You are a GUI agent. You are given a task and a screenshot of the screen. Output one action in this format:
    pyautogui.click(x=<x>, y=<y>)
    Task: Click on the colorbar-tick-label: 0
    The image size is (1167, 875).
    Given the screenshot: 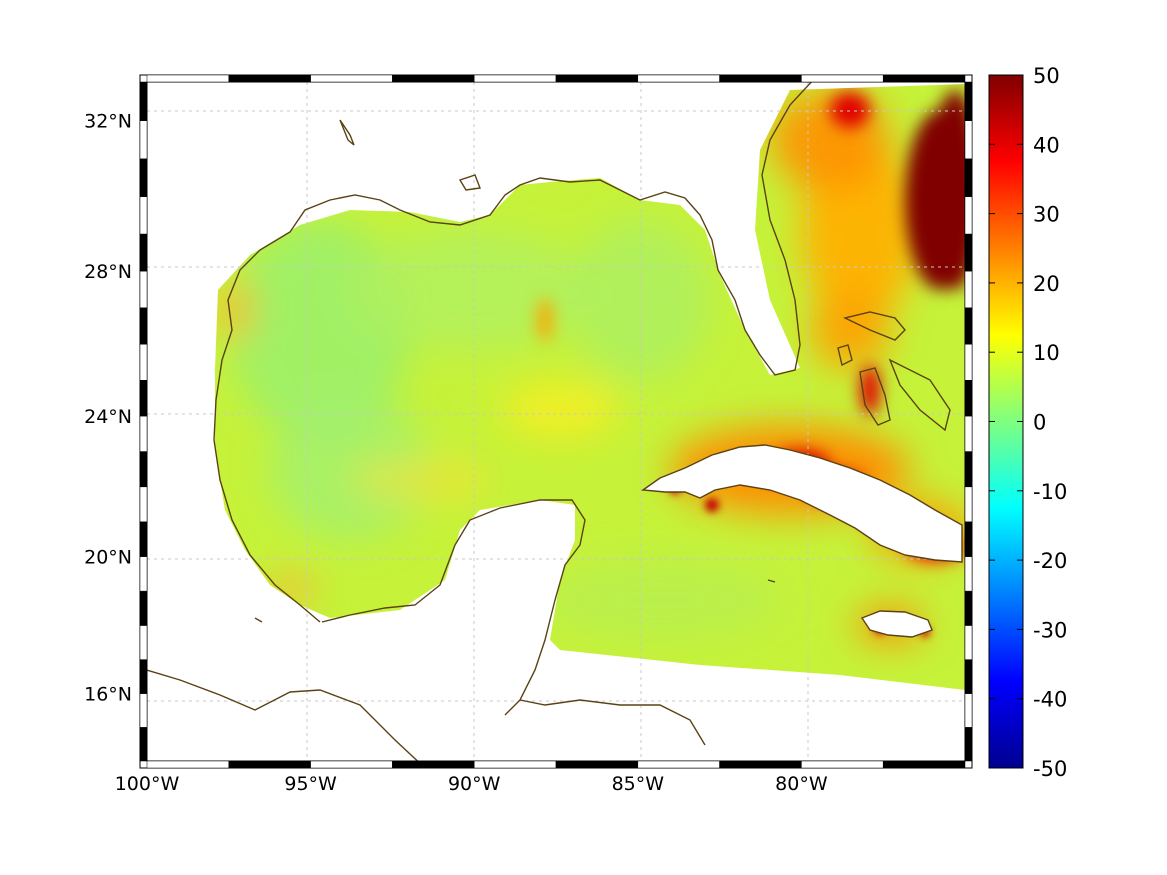 What is the action you would take?
    pyautogui.click(x=1039, y=423)
    